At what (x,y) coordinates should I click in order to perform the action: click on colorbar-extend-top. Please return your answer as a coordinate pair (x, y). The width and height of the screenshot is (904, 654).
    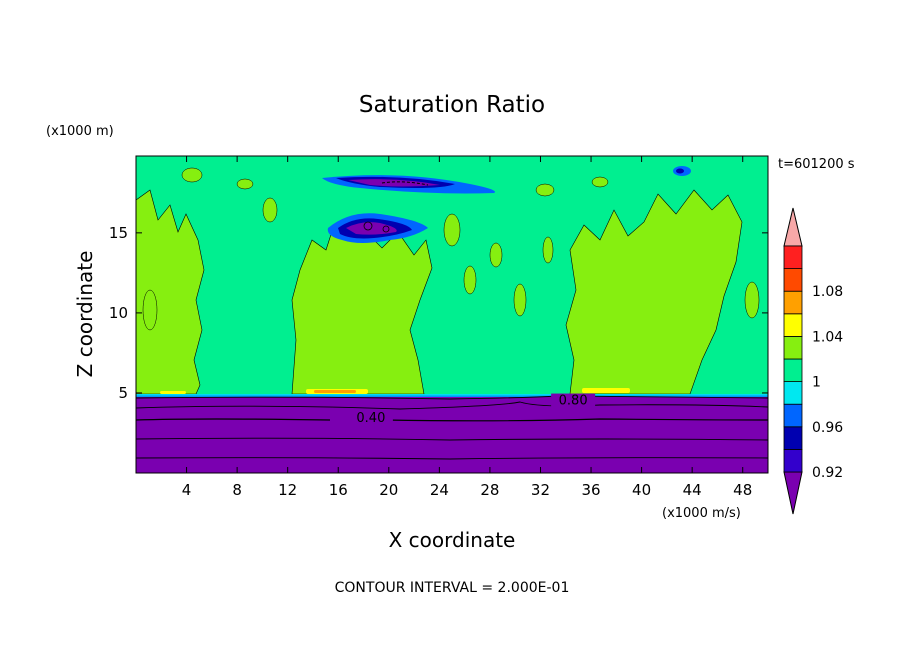
    Looking at the image, I should click on (793, 227).